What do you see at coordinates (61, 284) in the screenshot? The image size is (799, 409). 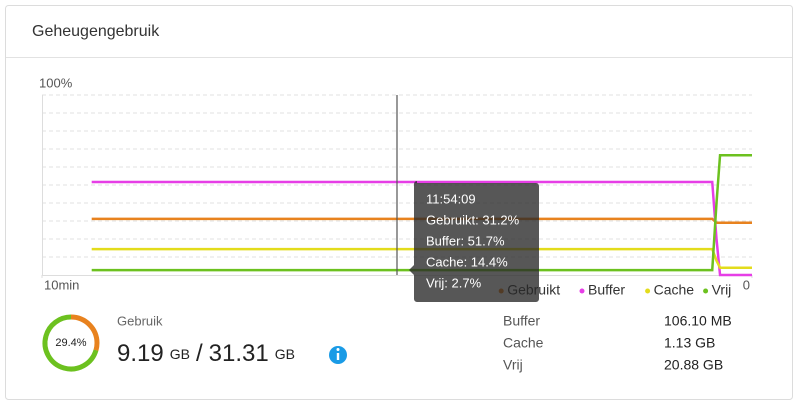 I see `x-tick-label: 10min` at bounding box center [61, 284].